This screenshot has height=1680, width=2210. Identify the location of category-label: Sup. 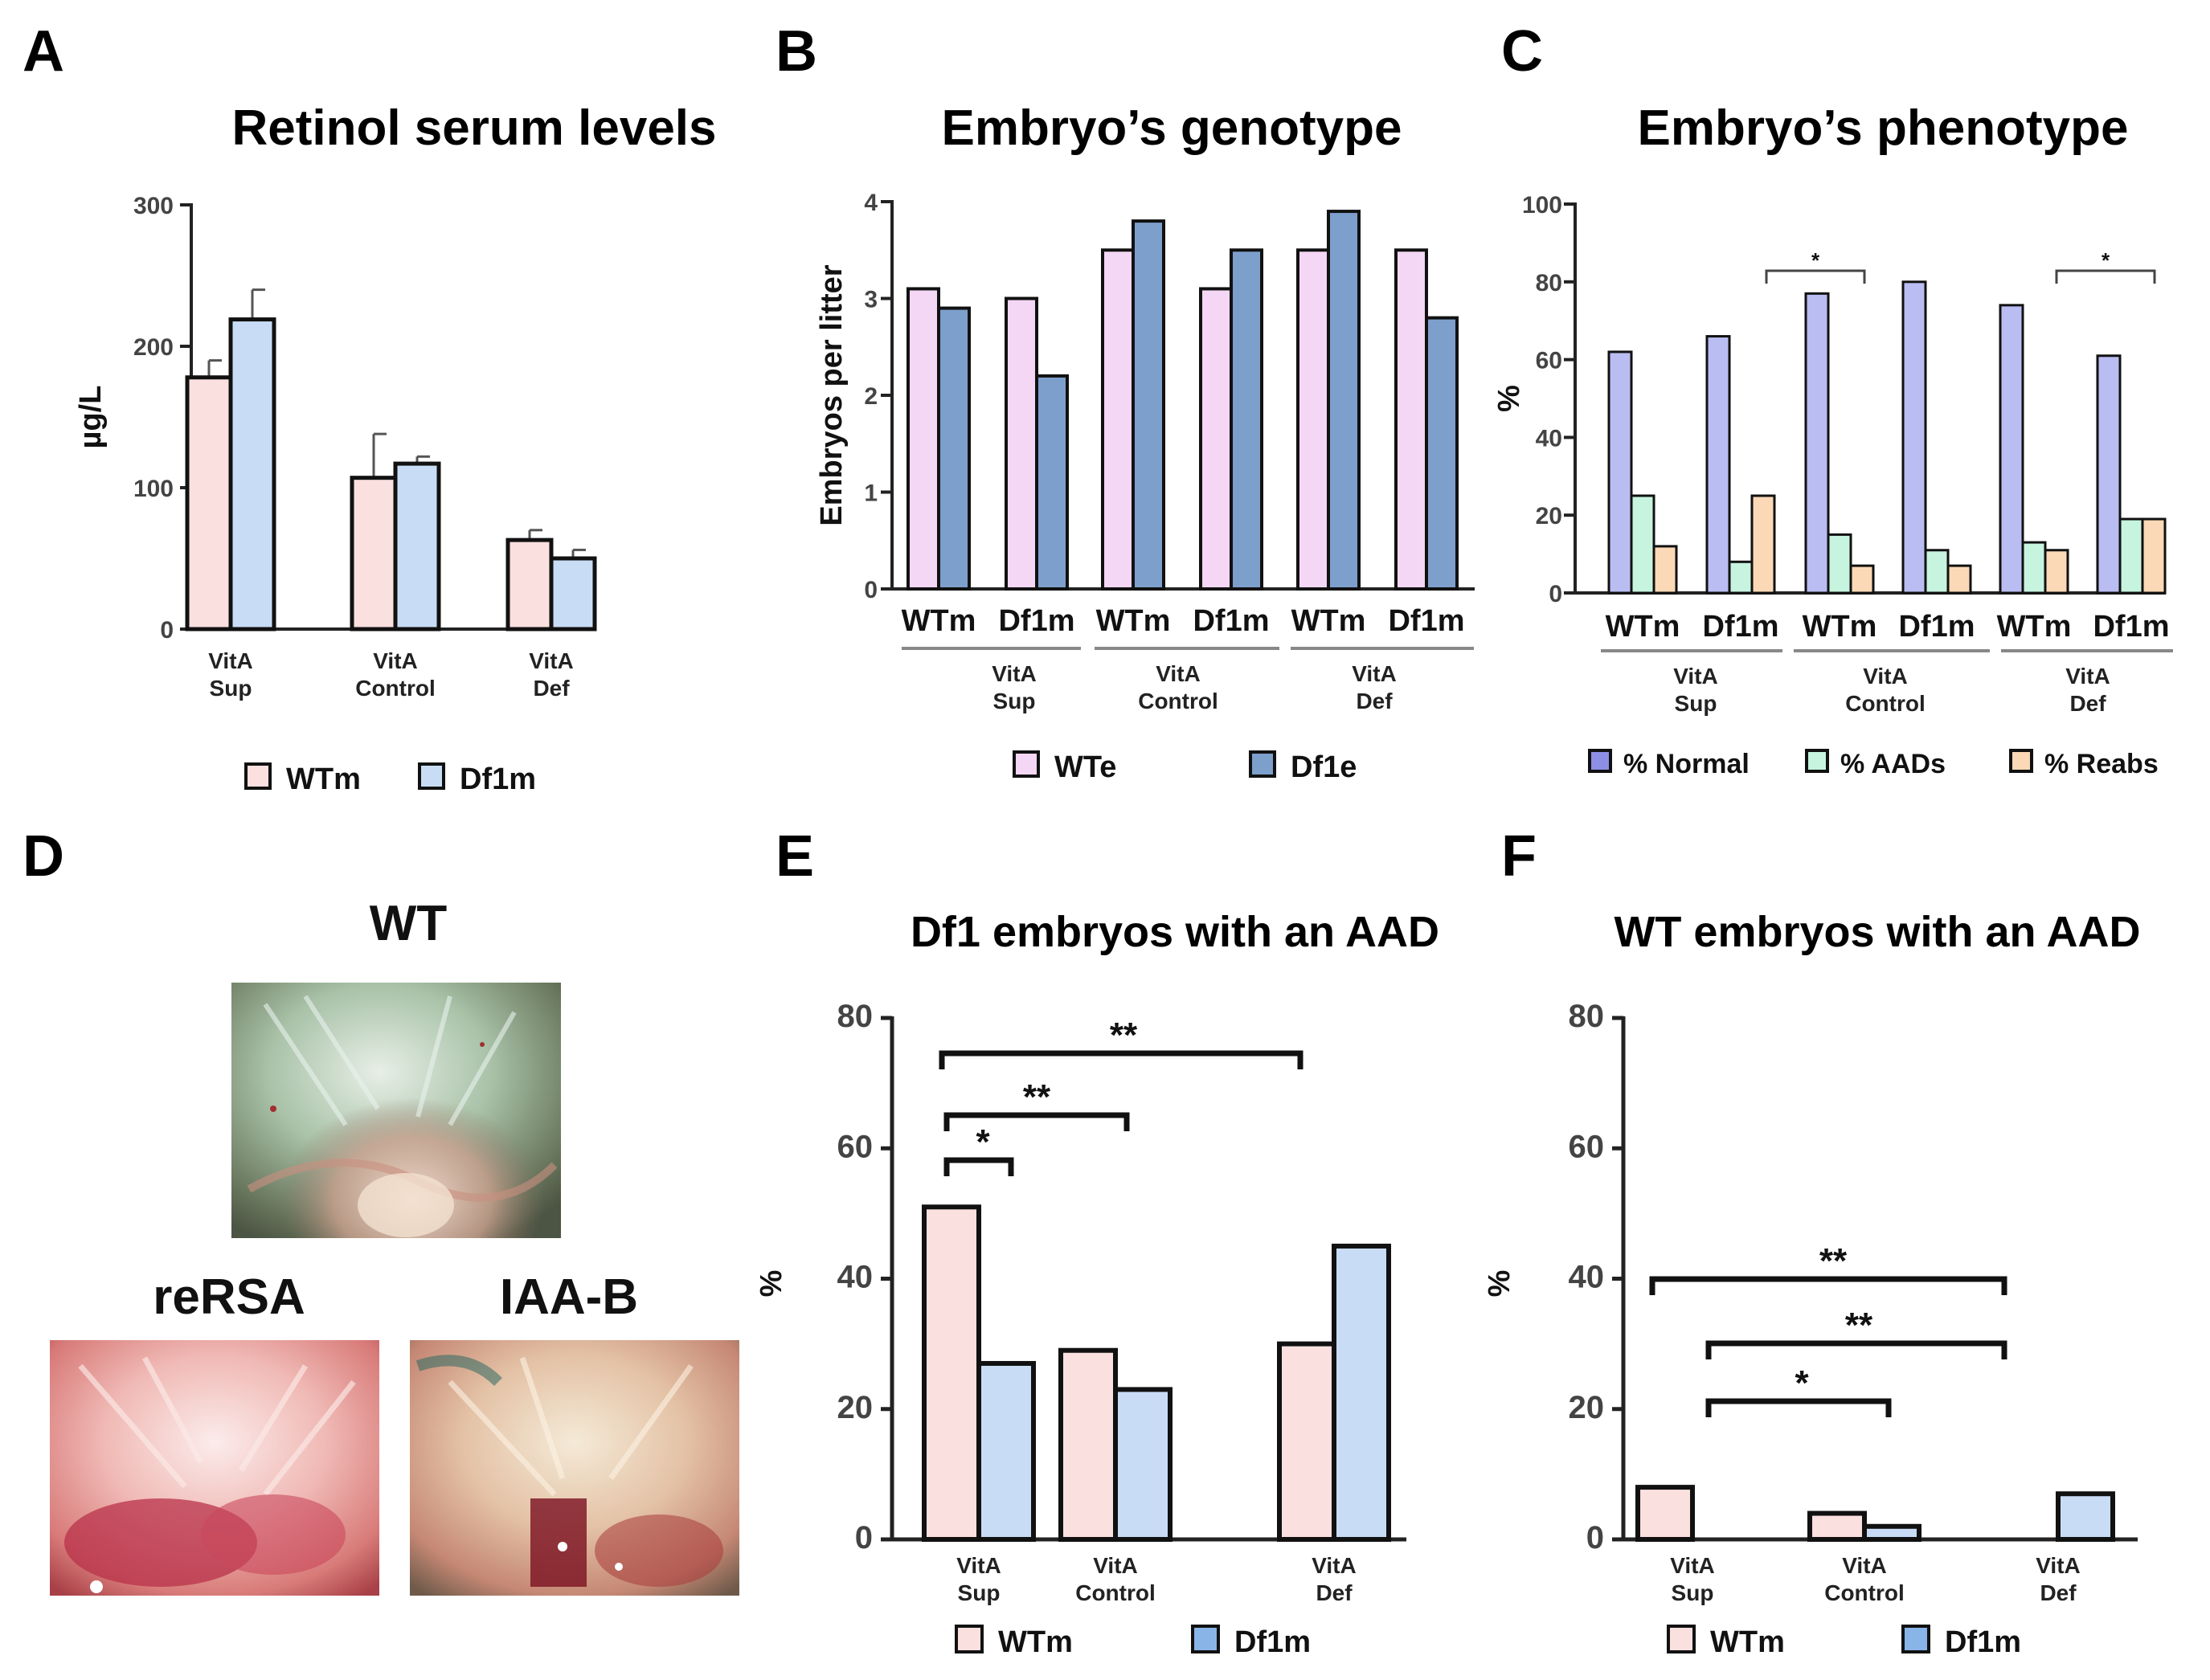
(1693, 1592).